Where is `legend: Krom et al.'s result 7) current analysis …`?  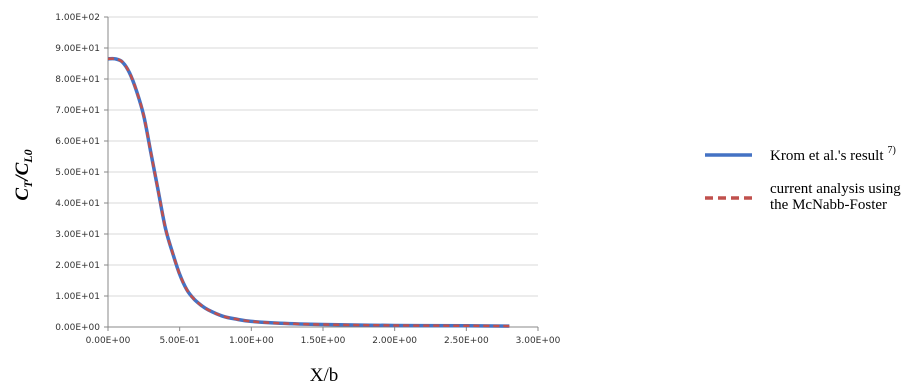
legend: Krom et al.'s result 7) current analysis … is located at coordinates (803, 179).